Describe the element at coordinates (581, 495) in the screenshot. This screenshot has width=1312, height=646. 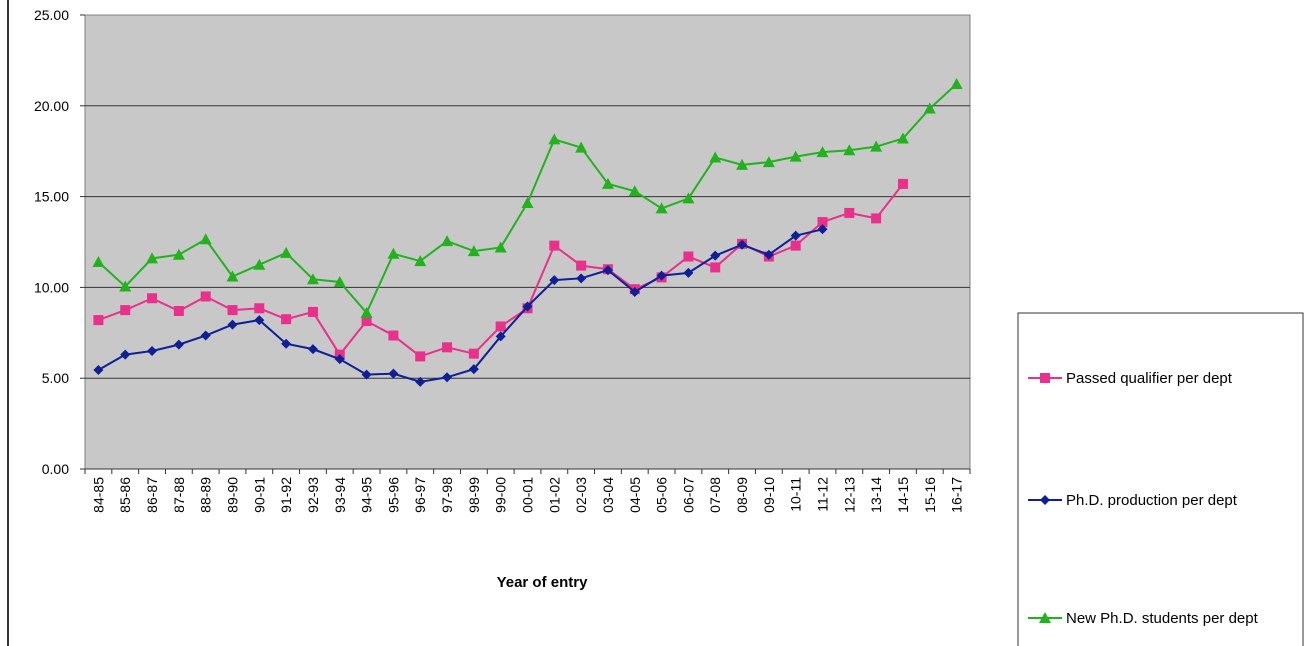
I see `x-tick-label: 02-03` at that location.